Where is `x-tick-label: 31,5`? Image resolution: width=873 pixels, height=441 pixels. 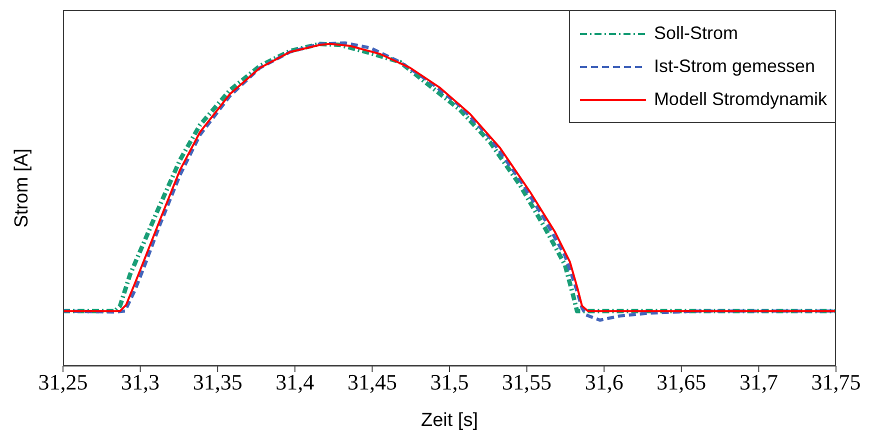 x-tick-label: 31,5 is located at coordinates (449, 382).